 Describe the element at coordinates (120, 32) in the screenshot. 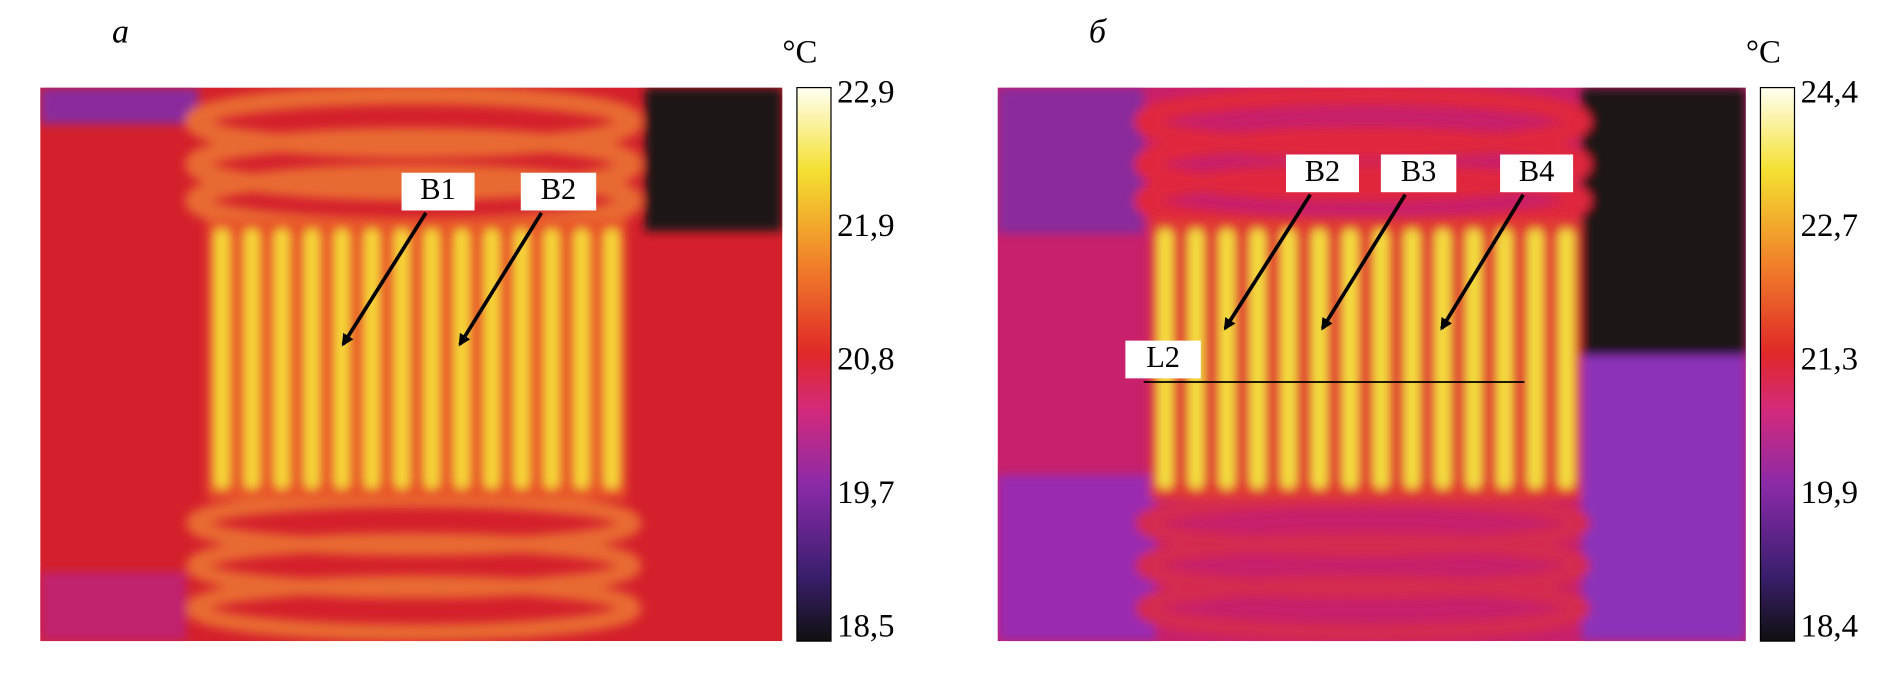

I see `panel-label: а` at that location.